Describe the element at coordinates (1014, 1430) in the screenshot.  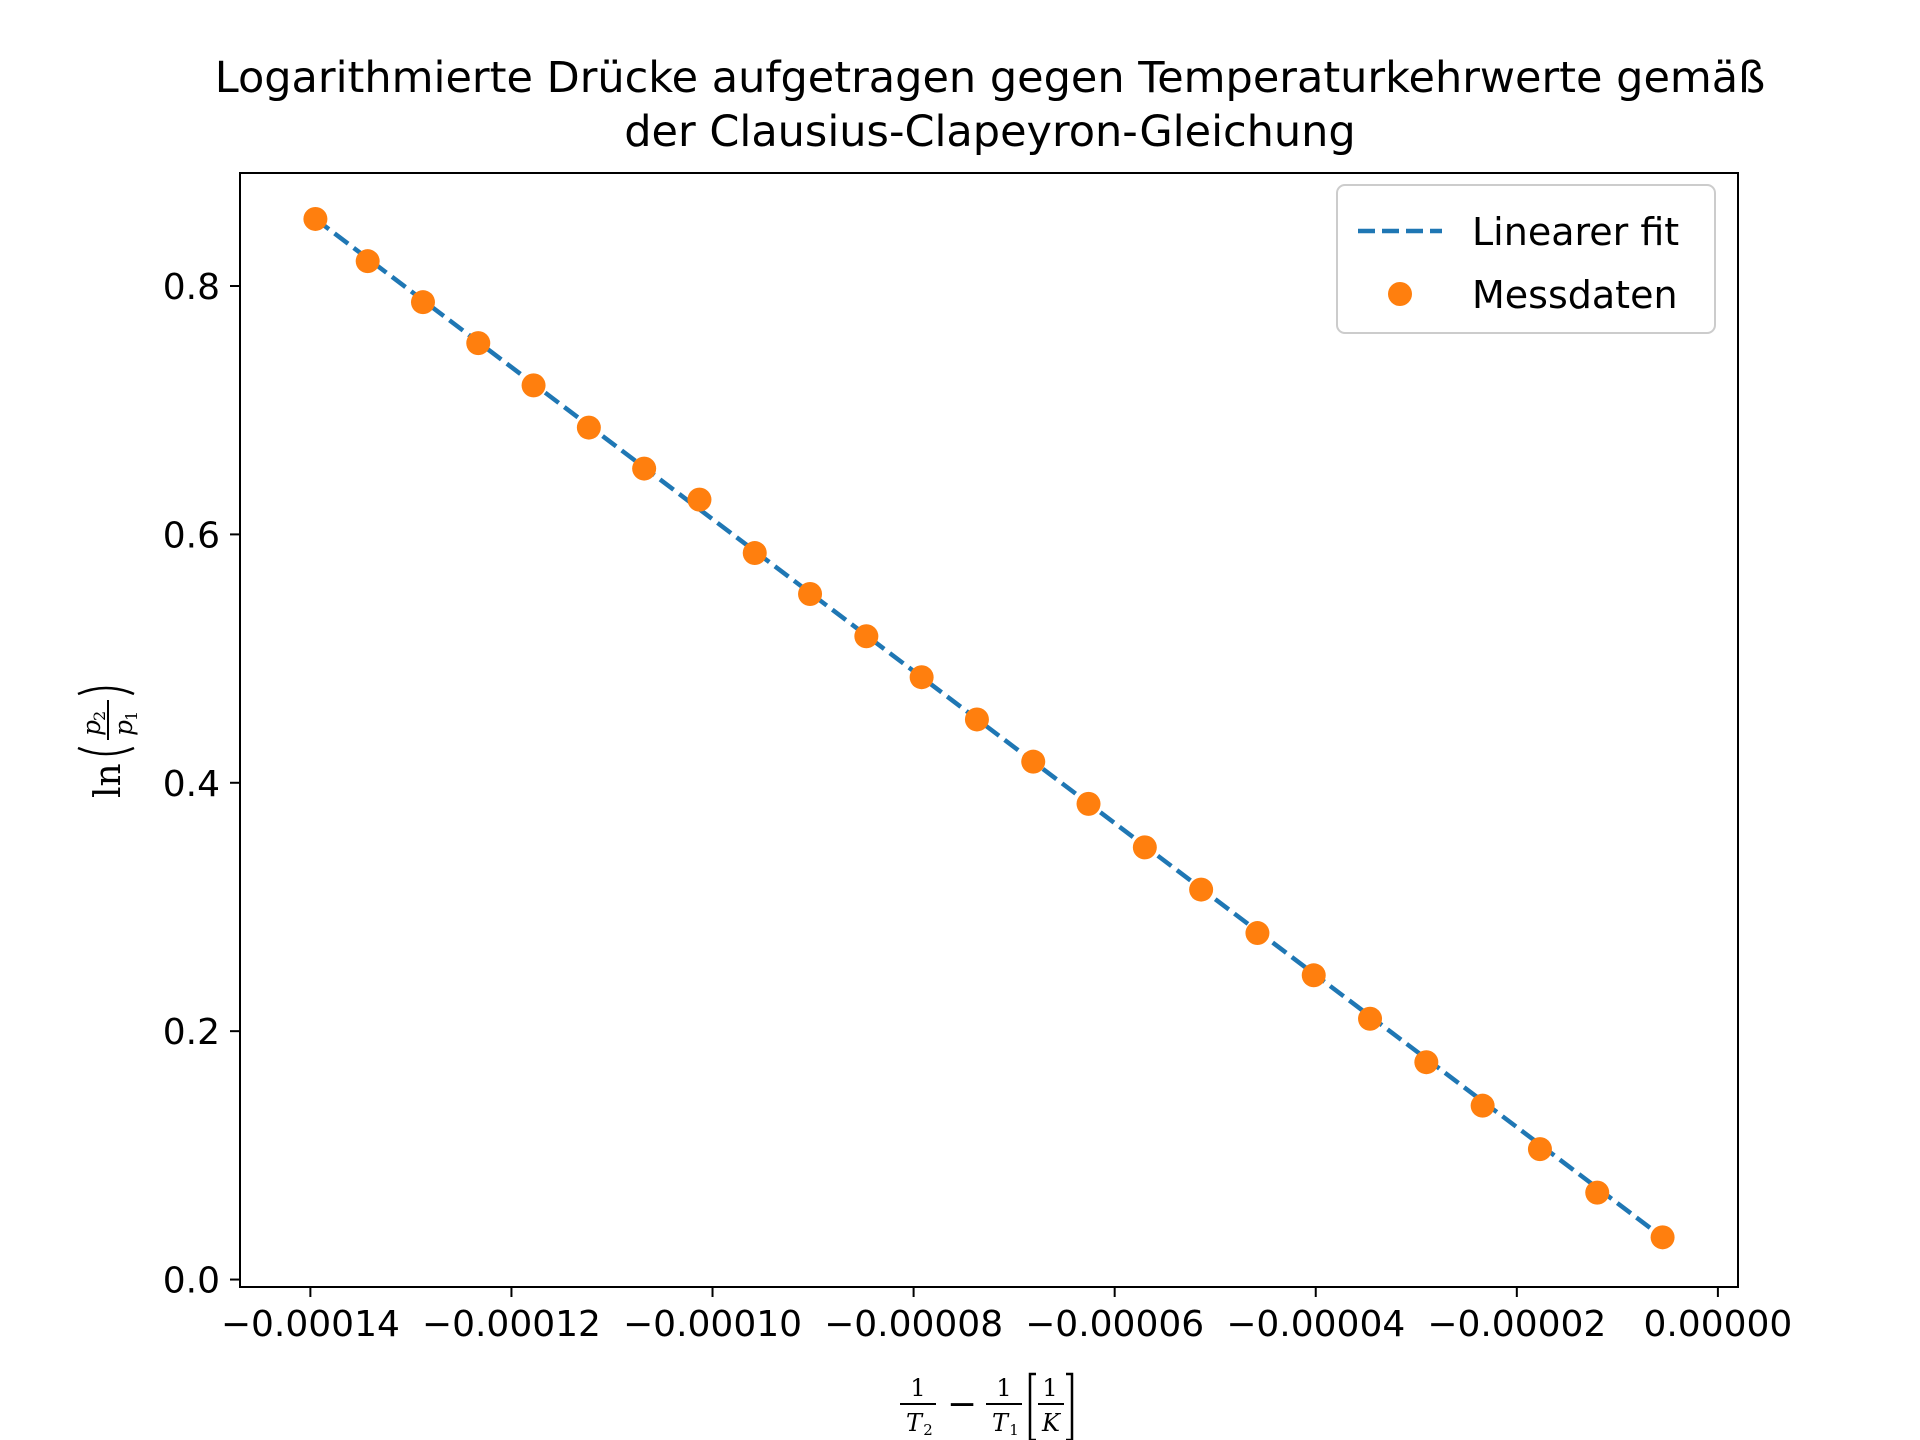
I see `x-label-frac2-den-sub: 1` at that location.